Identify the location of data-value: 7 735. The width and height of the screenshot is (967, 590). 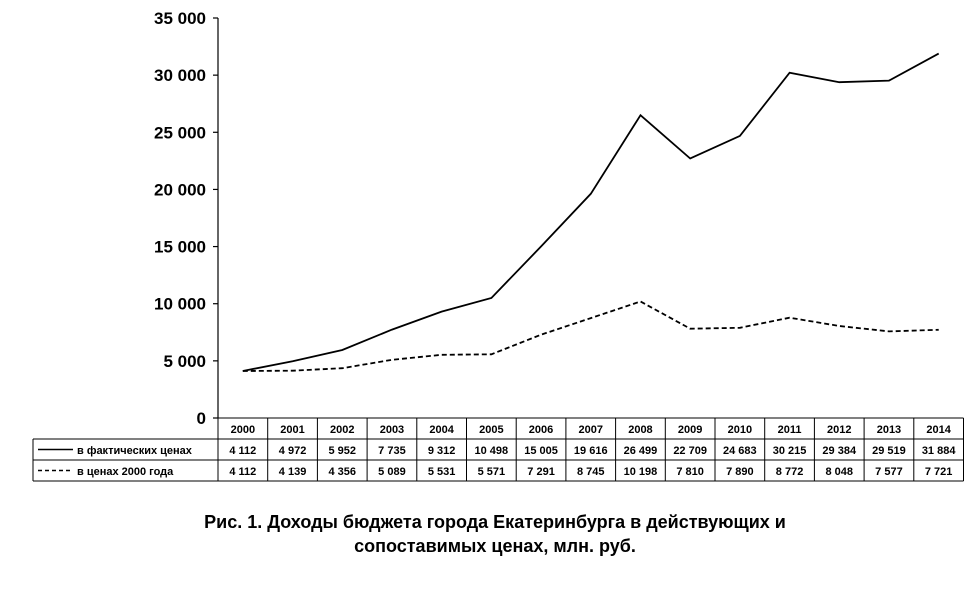
(392, 451).